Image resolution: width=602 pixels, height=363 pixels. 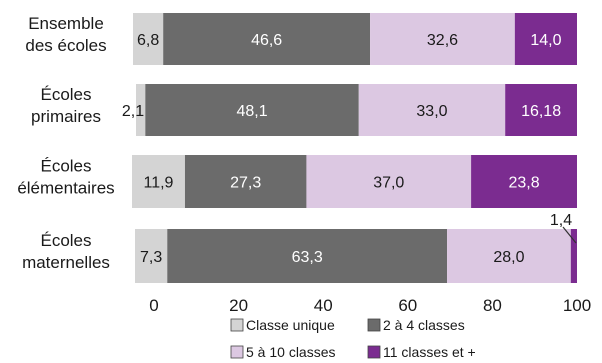 What do you see at coordinates (66, 251) in the screenshot?
I see `category-label: Écoles maternelles` at bounding box center [66, 251].